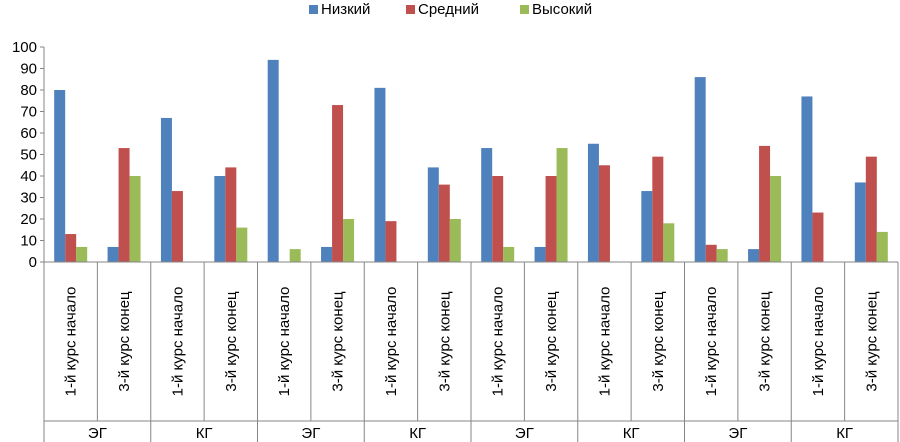  I want to click on bar-Низкий-5, so click(273, 161).